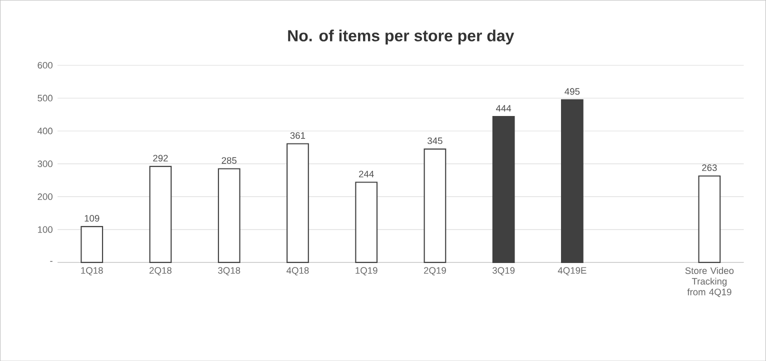 The image size is (766, 361). What do you see at coordinates (45, 196) in the screenshot?
I see `y-tick-label: 200` at bounding box center [45, 196].